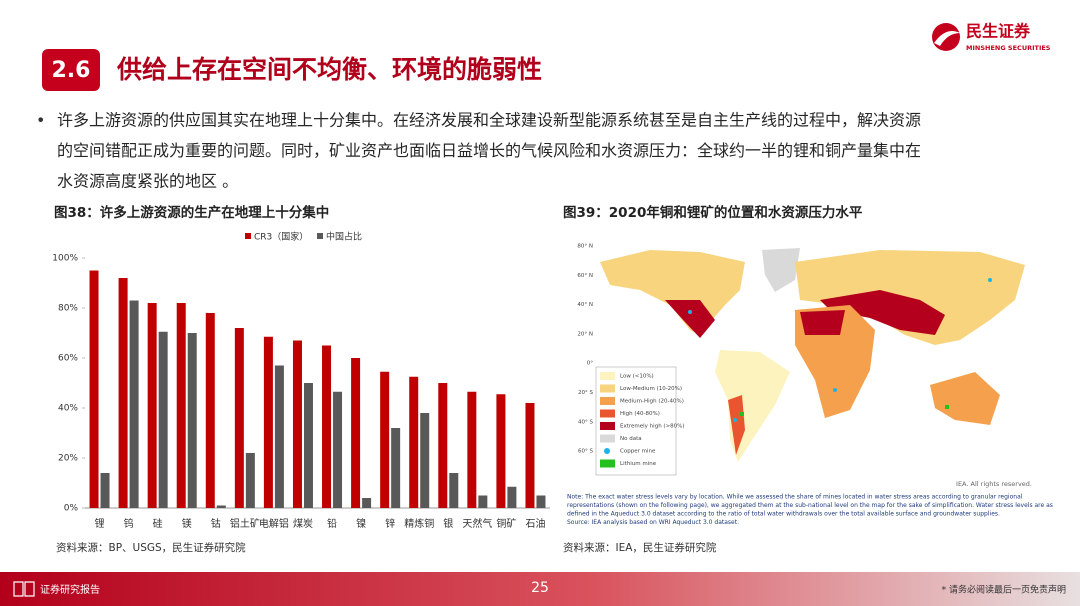 The image size is (1080, 606). Describe the element at coordinates (129, 523) in the screenshot. I see `x-tick-label: 钨` at that location.